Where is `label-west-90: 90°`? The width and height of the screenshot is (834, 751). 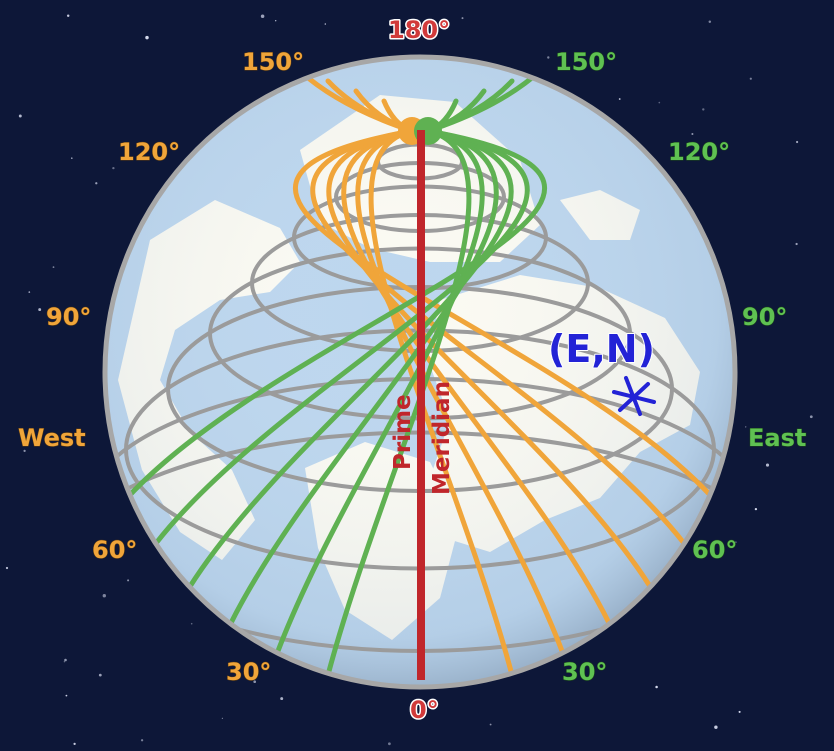
label-west-90: 90° is located at coordinates (68, 317).